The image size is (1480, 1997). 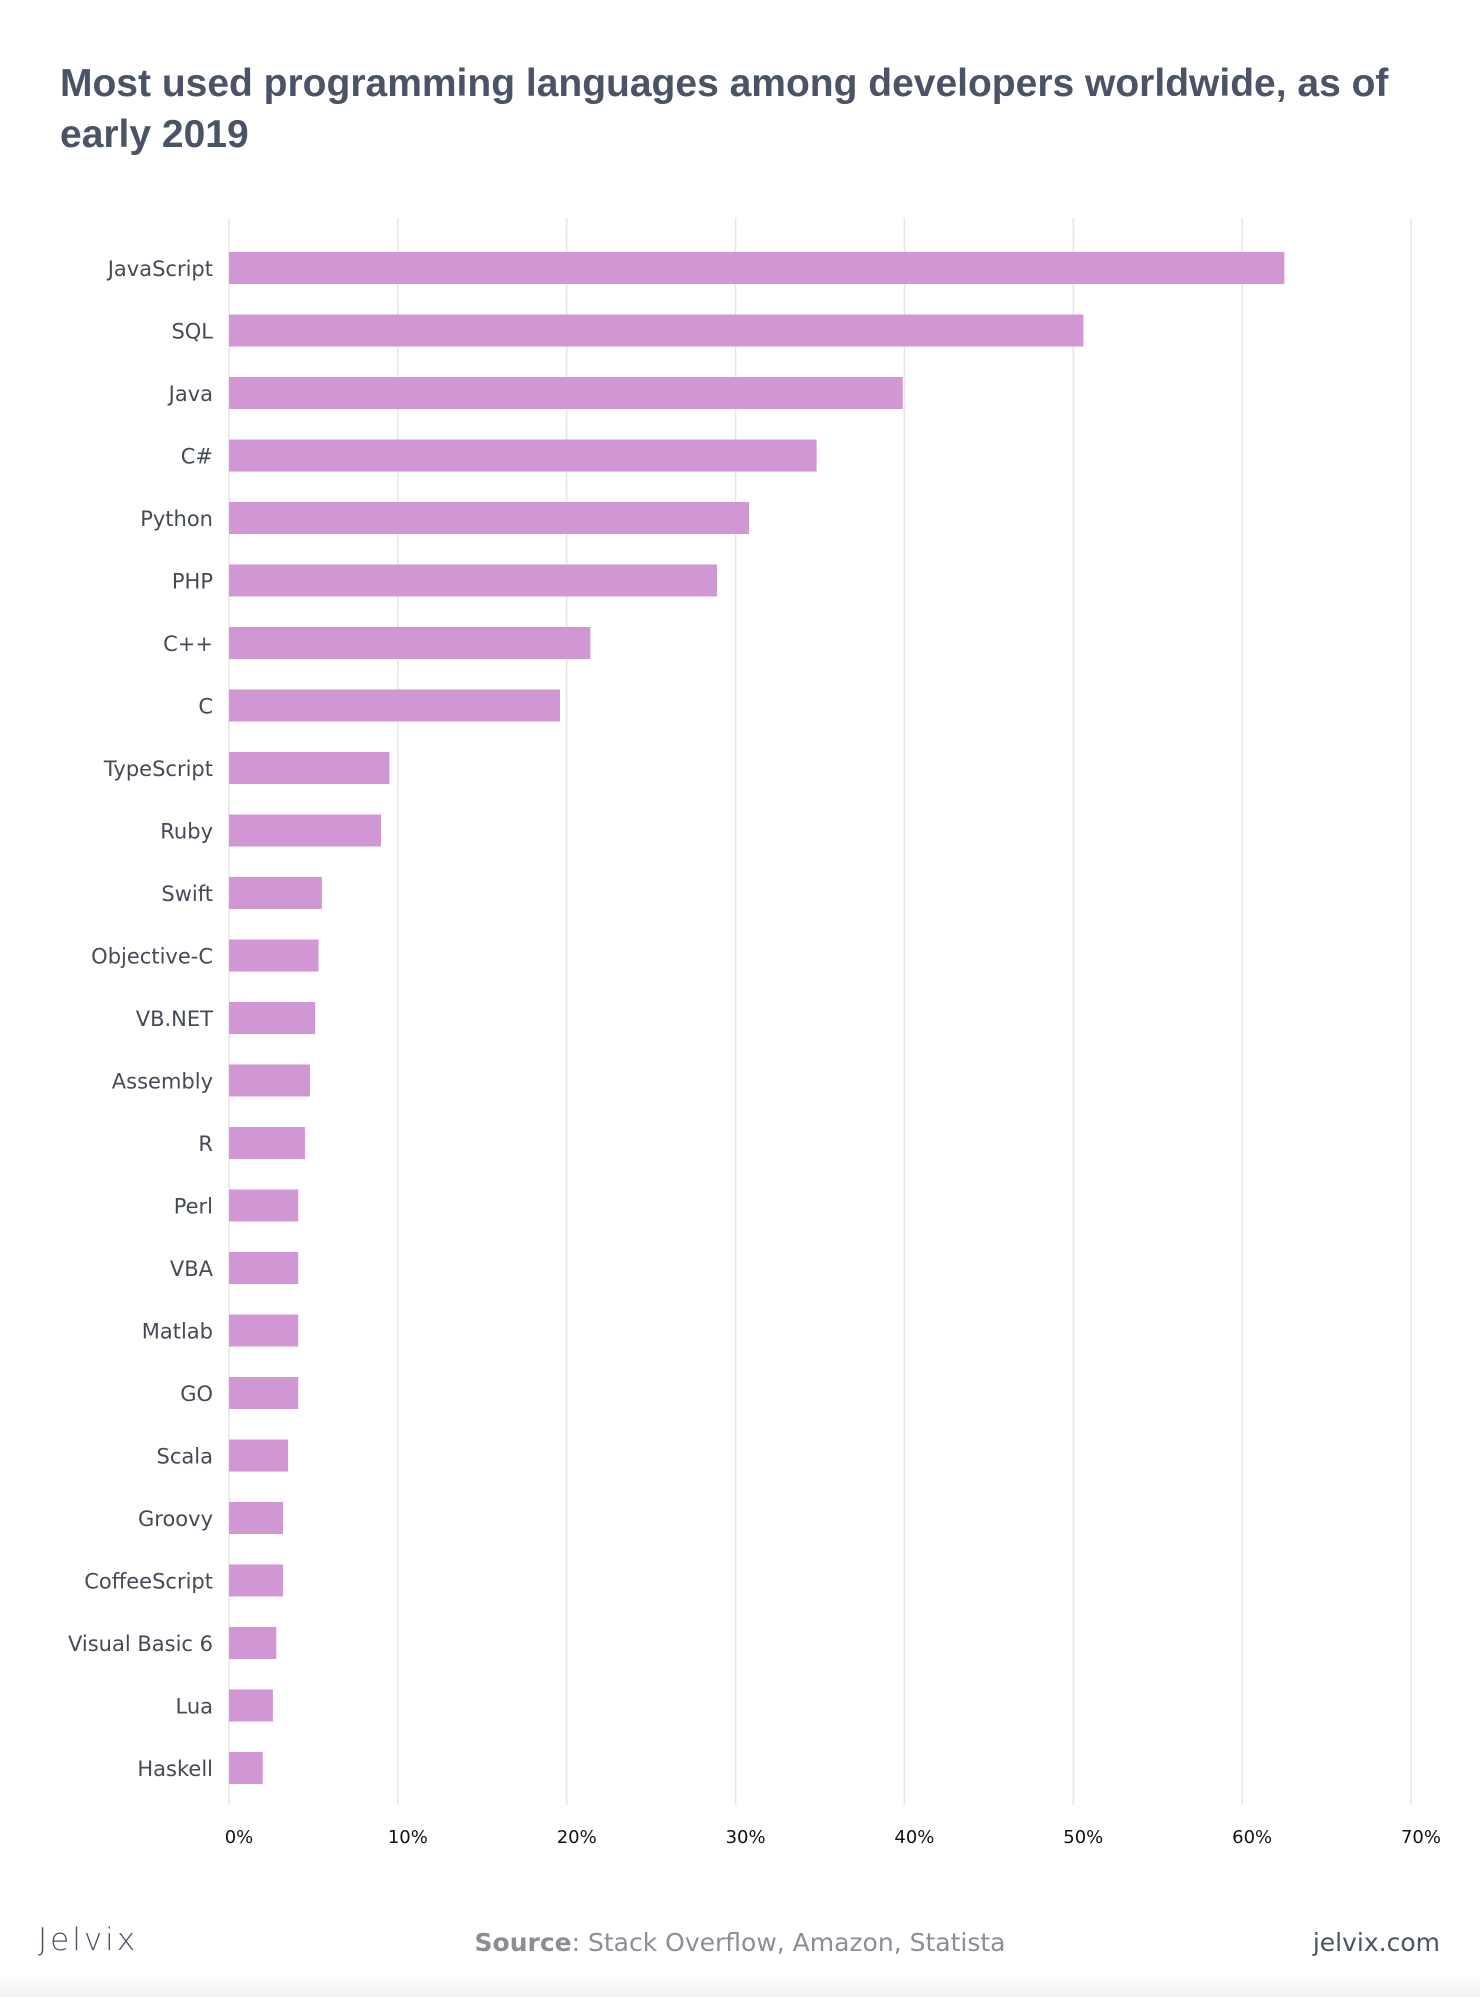 What do you see at coordinates (1421, 1837) in the screenshot?
I see `x-tick-label: 70%` at bounding box center [1421, 1837].